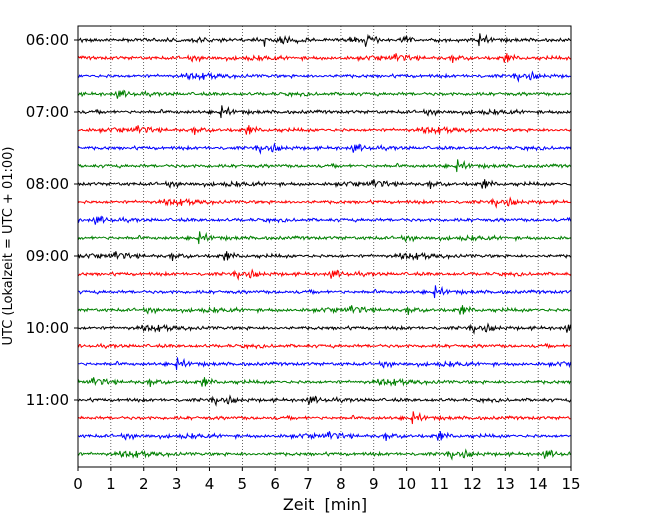  I want to click on x-tick-label: 5, so click(243, 484).